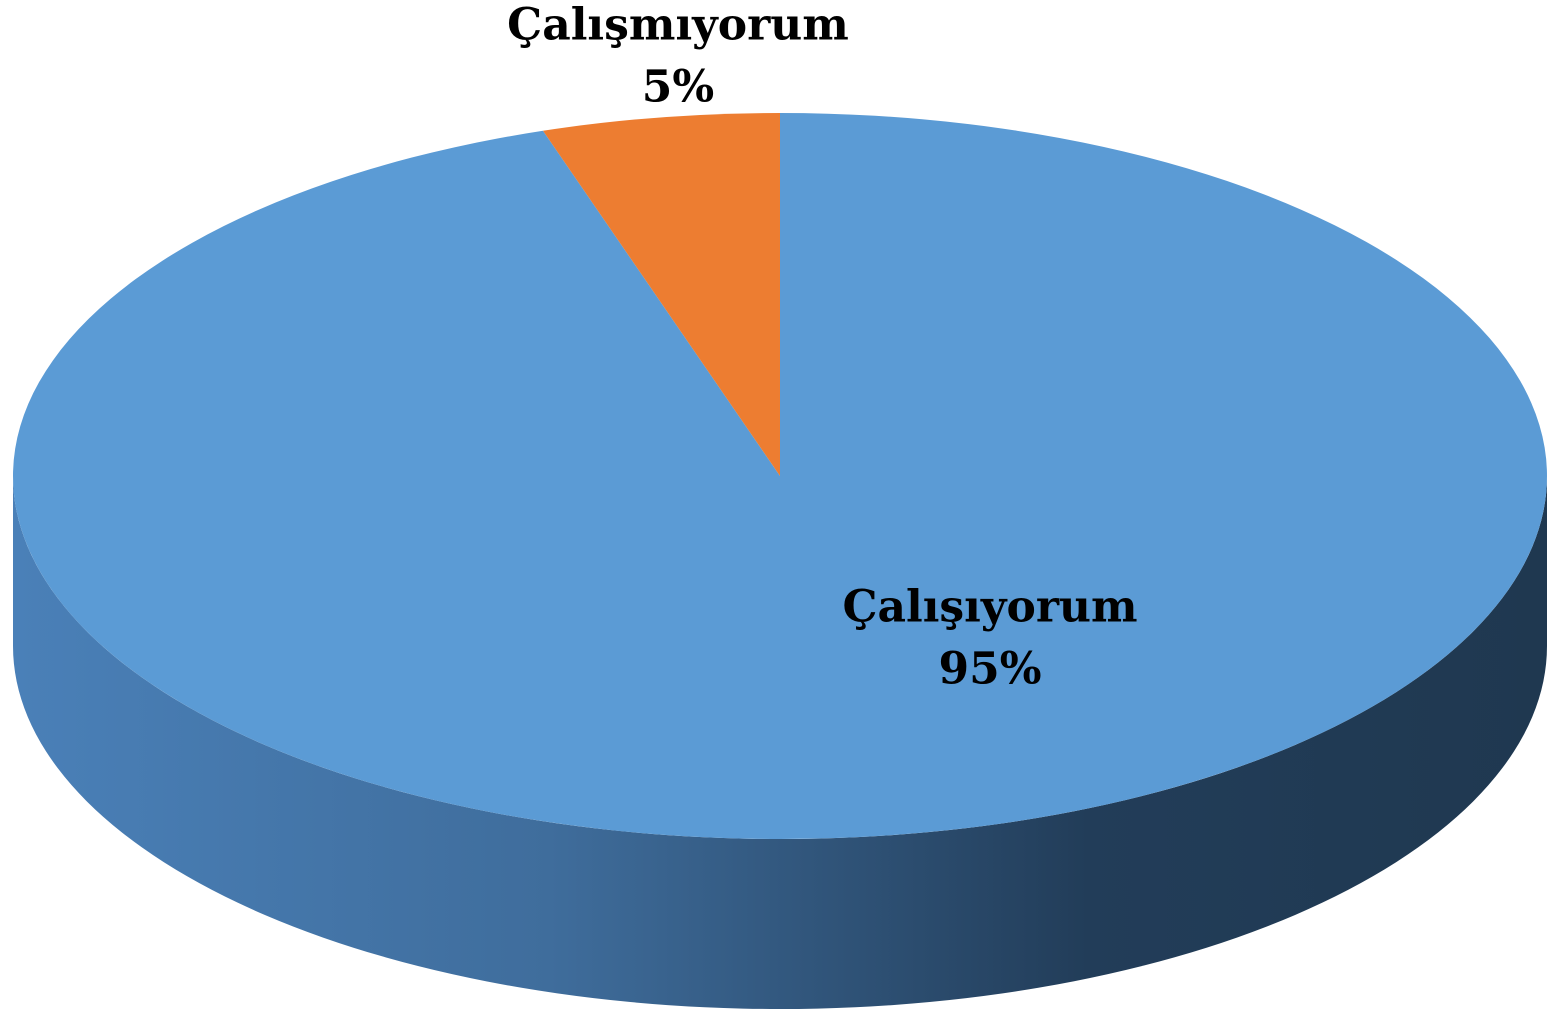 This screenshot has width=1547, height=1019. Describe the element at coordinates (678, 87) in the screenshot. I see `slice-value-label: 5%` at that location.